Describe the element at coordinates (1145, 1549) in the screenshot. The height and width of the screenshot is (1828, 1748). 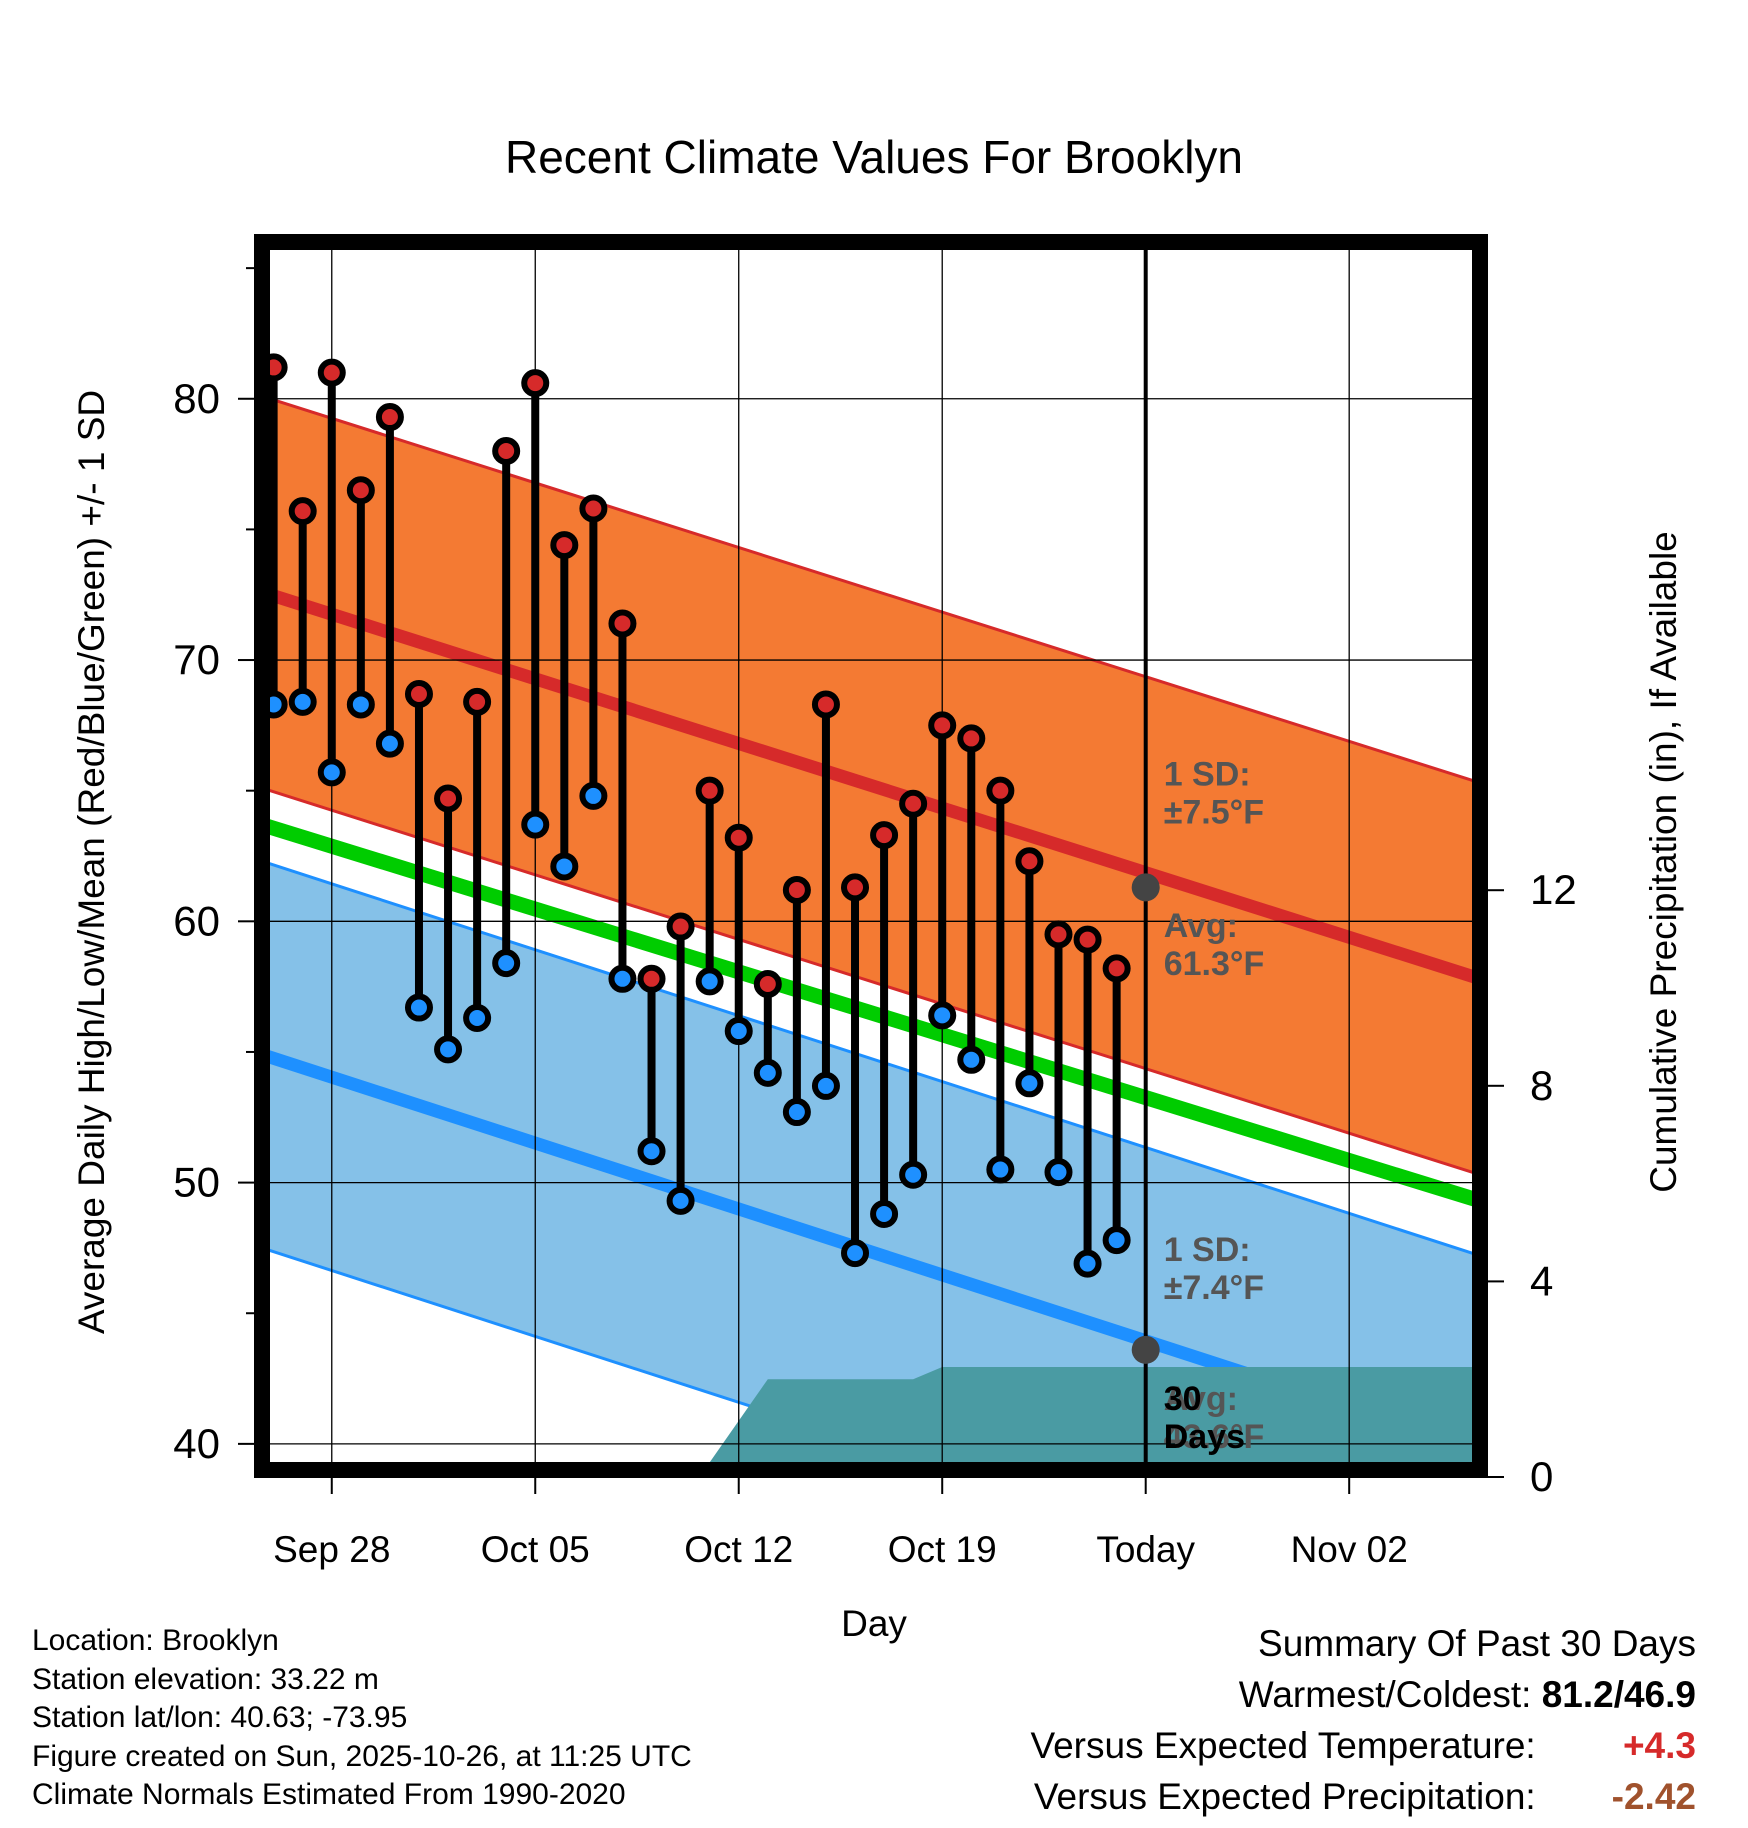
I see `x-tick-label: Today` at that location.